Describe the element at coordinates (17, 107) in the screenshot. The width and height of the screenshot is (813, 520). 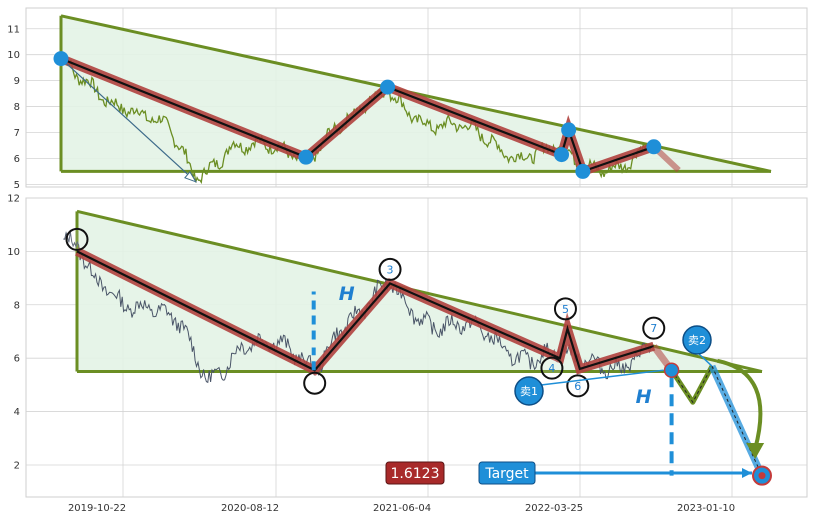
I see `overview-ytick-label: 8` at that location.